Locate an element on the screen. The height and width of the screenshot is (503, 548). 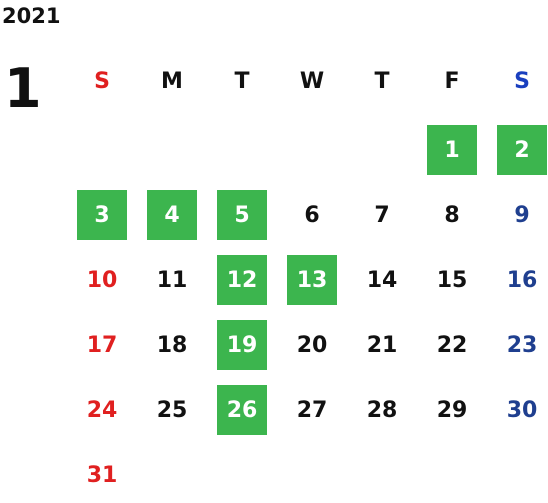
day-cell-21: 21 is located at coordinates (382, 345).